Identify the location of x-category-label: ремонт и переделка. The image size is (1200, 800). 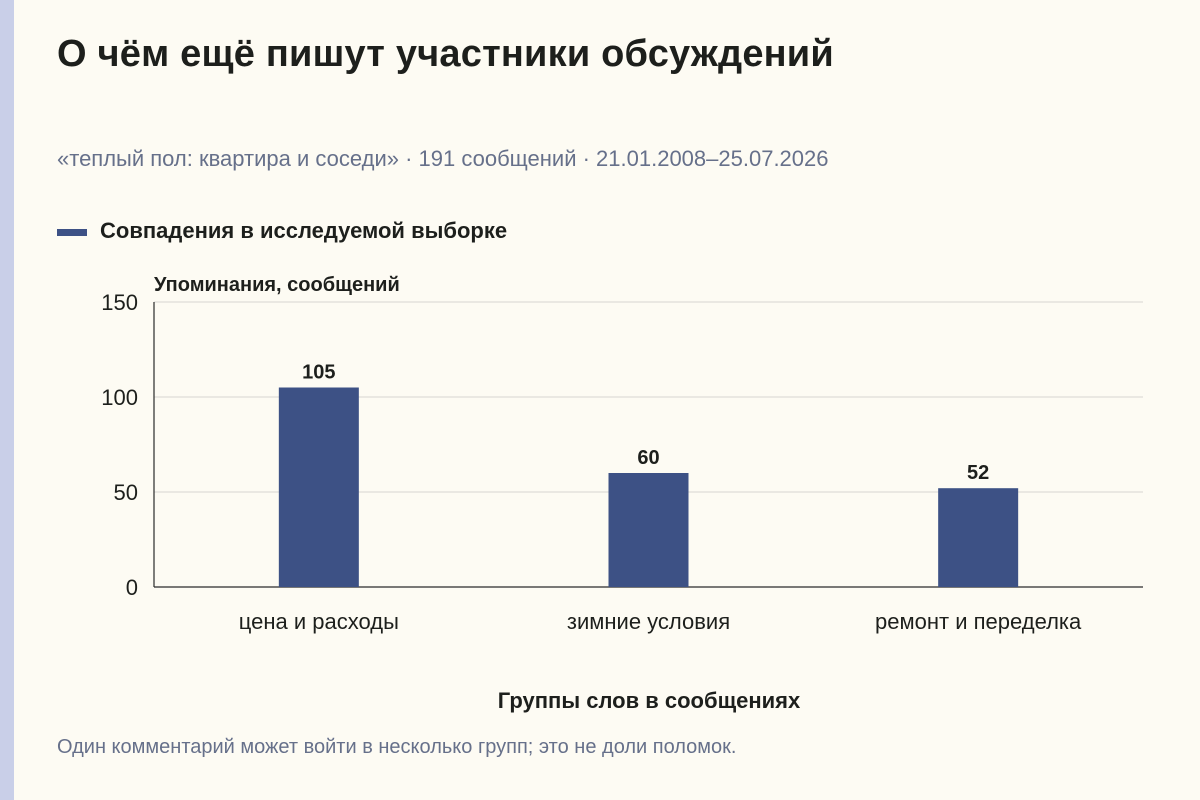
(978, 621).